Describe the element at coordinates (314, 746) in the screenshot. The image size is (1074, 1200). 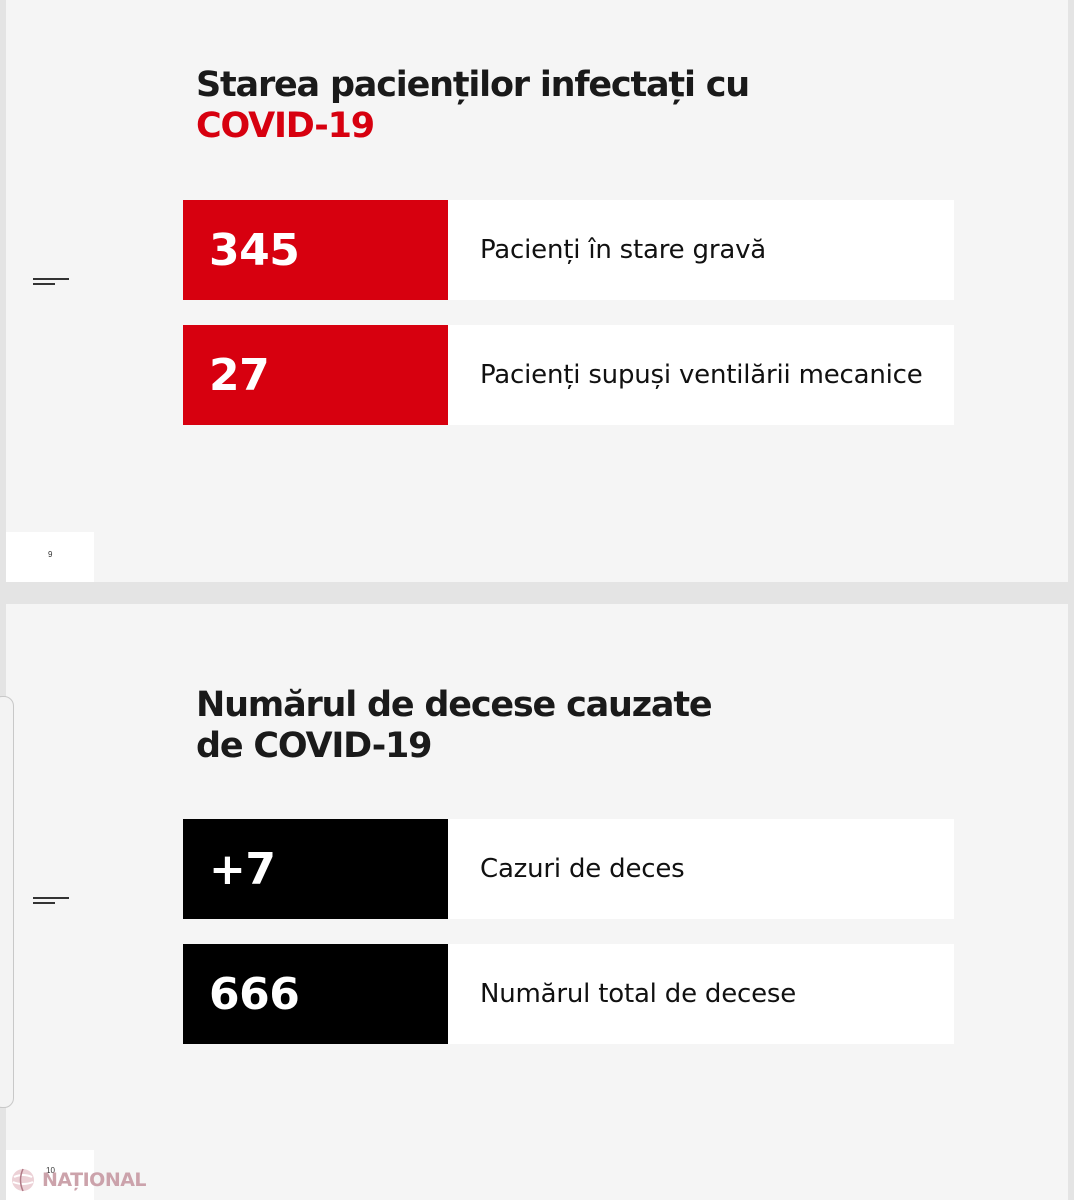
I see `title-line-2: de COVID-19` at that location.